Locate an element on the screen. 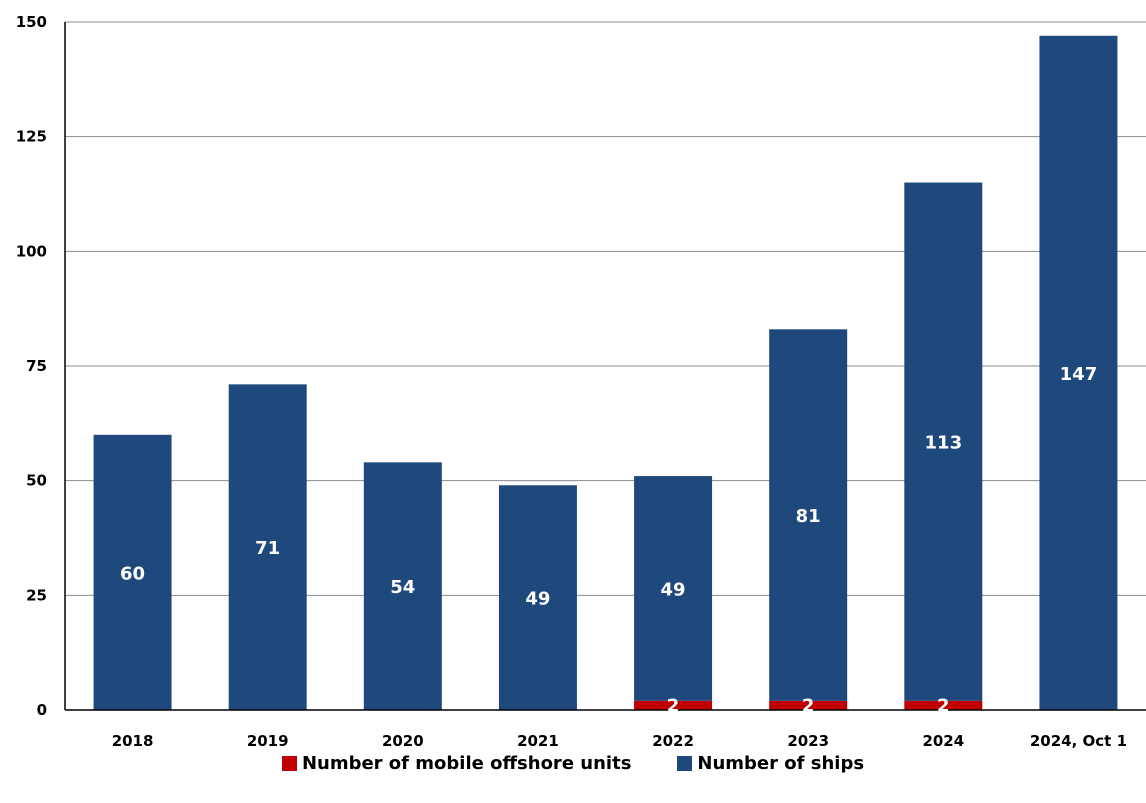  data-label-ships-7: 147 is located at coordinates (1079, 374).